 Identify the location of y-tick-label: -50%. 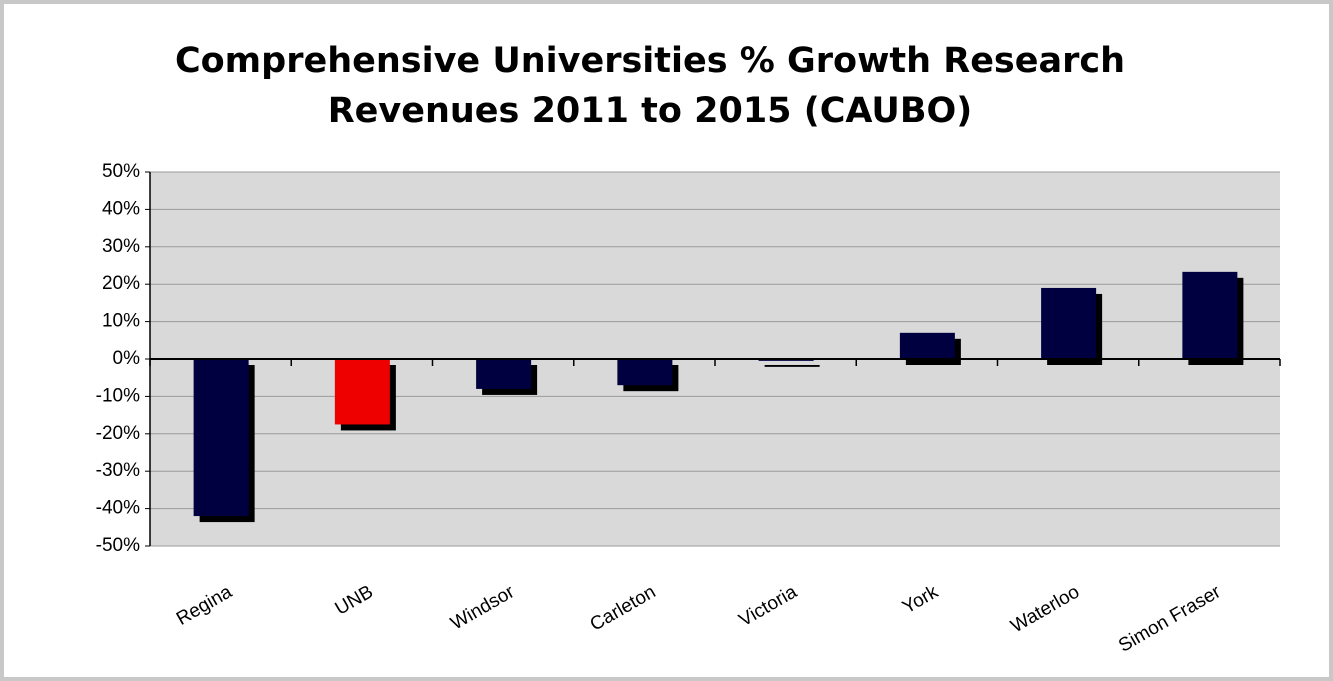
(118, 545).